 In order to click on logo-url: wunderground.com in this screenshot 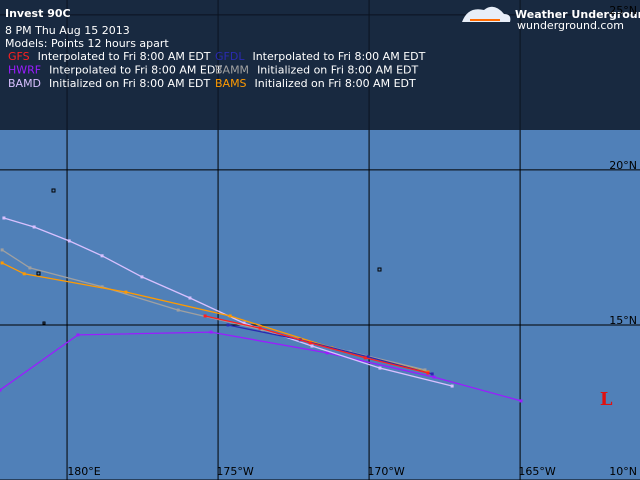, I will do `click(570, 25)`.